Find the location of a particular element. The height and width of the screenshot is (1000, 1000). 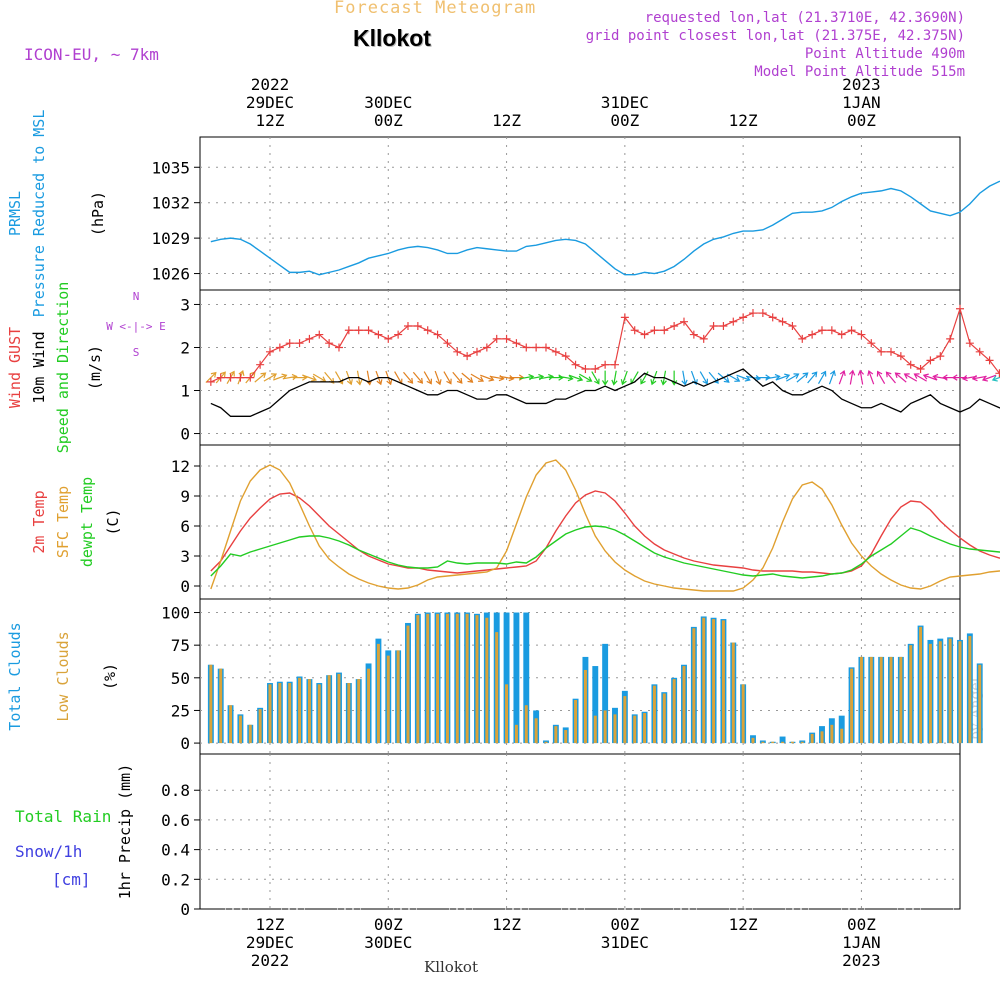

top-time-label: 2023 is located at coordinates (861, 84).